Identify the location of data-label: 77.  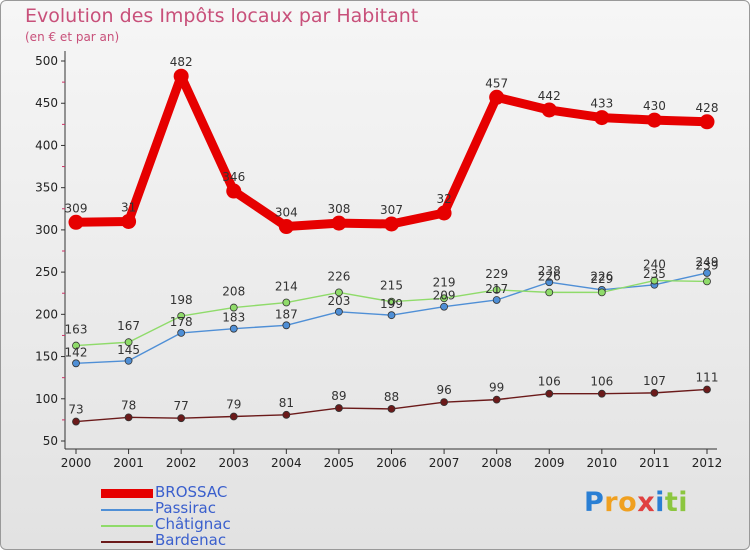
(181, 406).